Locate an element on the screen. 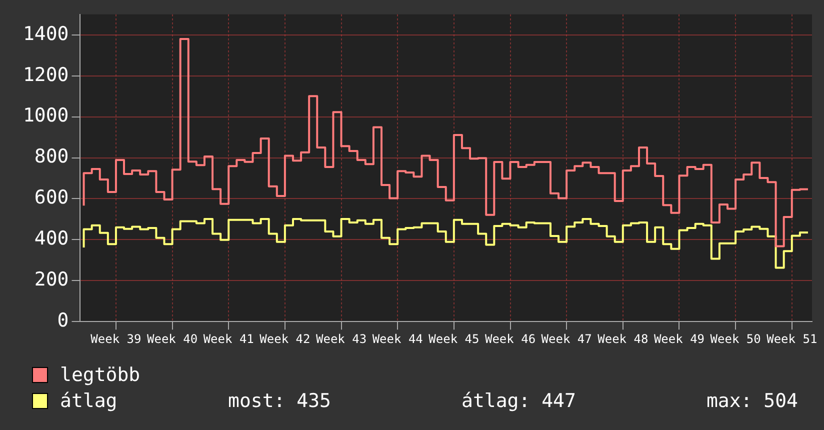 The image size is (824, 430). x-tick-label: Week 50 is located at coordinates (735, 339).